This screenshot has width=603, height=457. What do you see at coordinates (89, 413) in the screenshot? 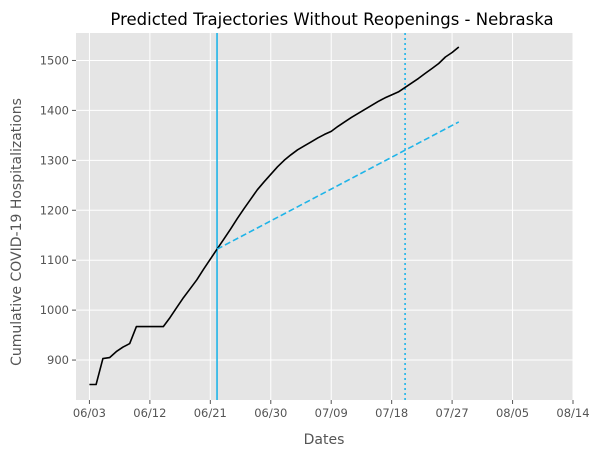
I see `x-tick-label: 06/03` at bounding box center [89, 413].